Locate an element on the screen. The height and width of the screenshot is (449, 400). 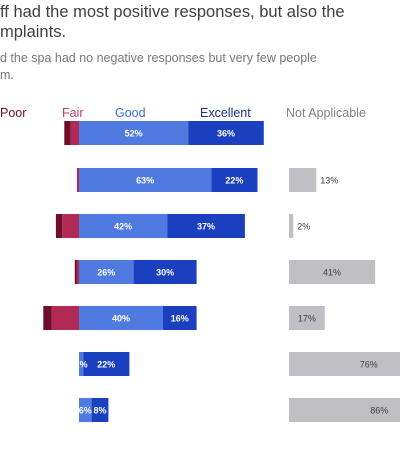
legend-entry-fair: Fair is located at coordinates (73, 113).